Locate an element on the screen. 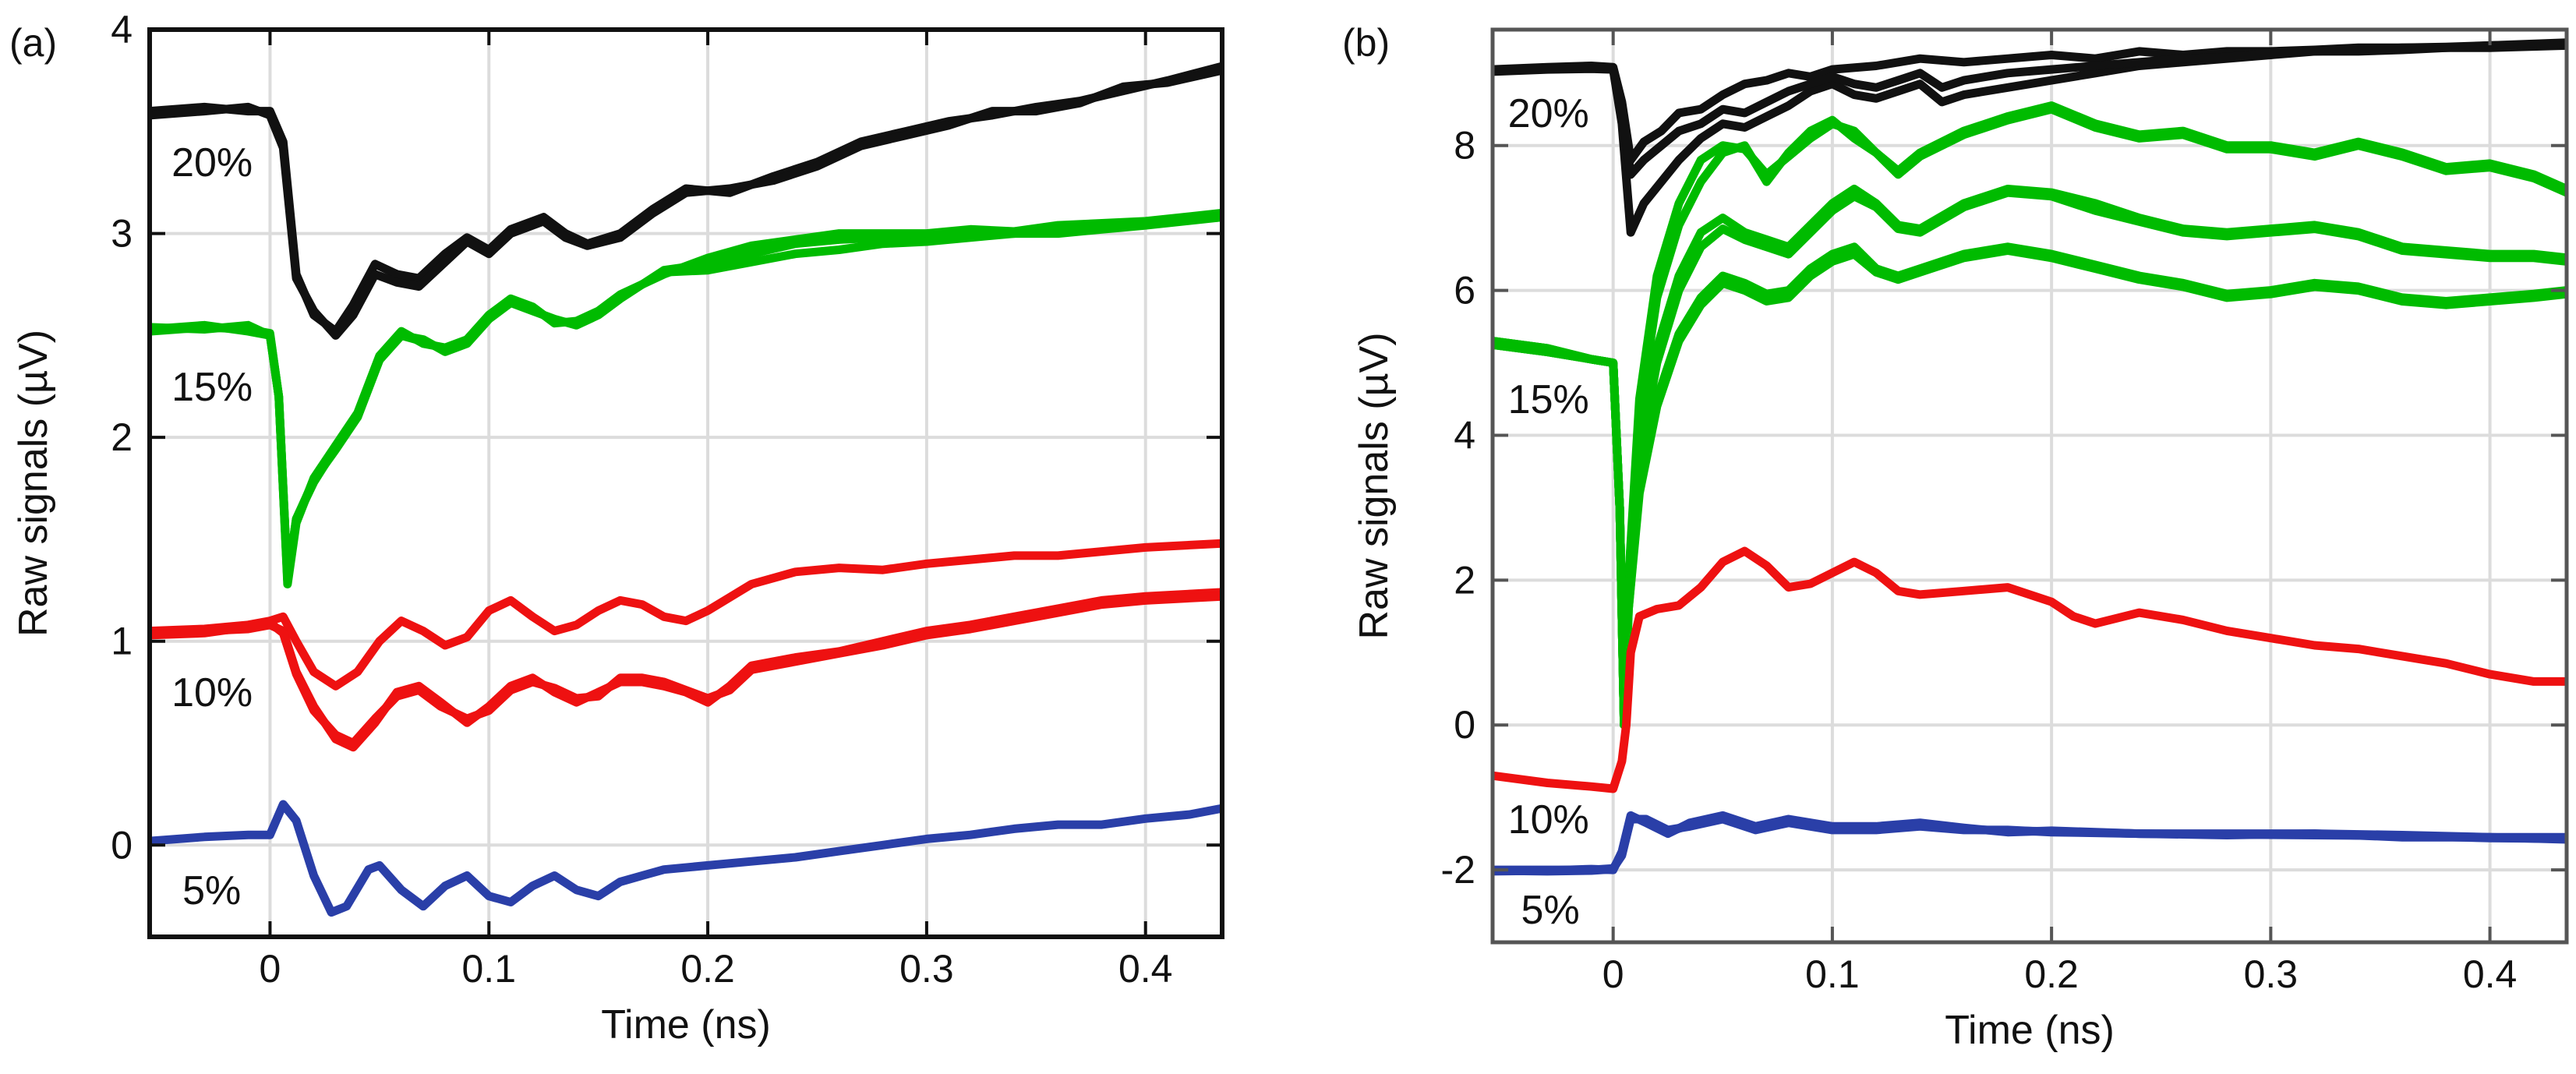 Image resolution: width=2576 pixels, height=1074 pixels. panel-label: (b) is located at coordinates (1366, 43).